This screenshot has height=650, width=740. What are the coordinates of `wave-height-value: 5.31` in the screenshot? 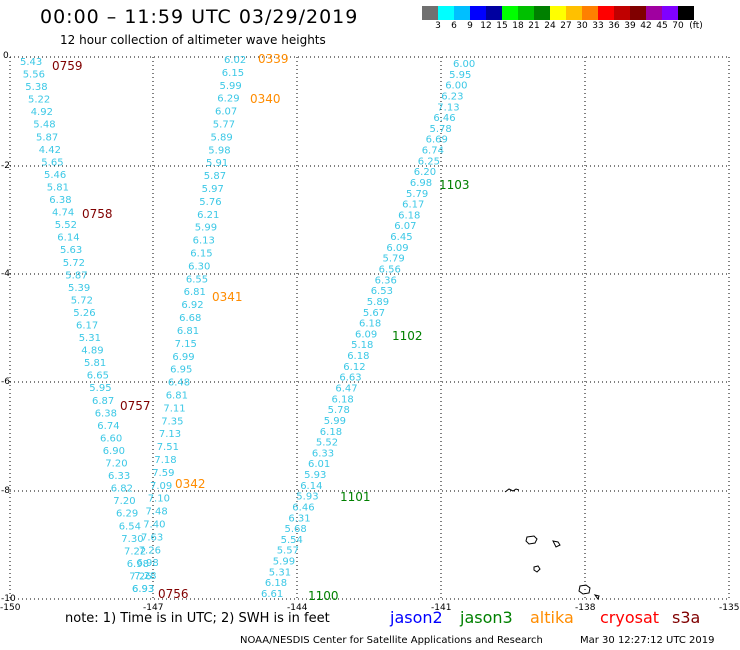 It's located at (90, 338).